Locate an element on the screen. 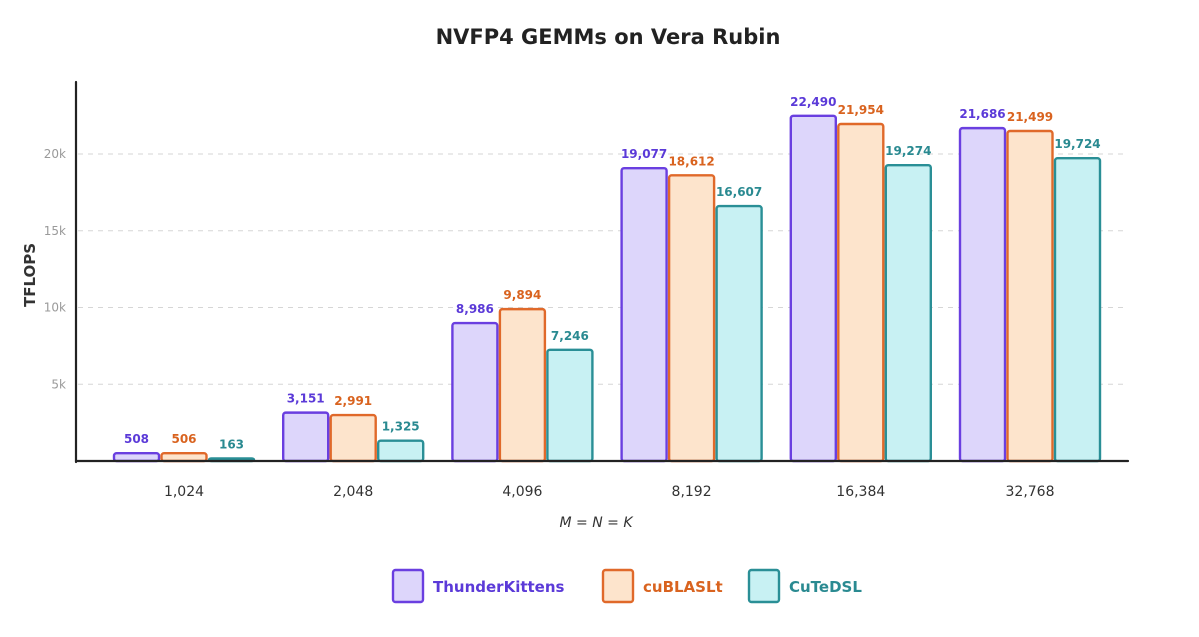 The image size is (1199, 637). data-label: 16,607 is located at coordinates (739, 192).